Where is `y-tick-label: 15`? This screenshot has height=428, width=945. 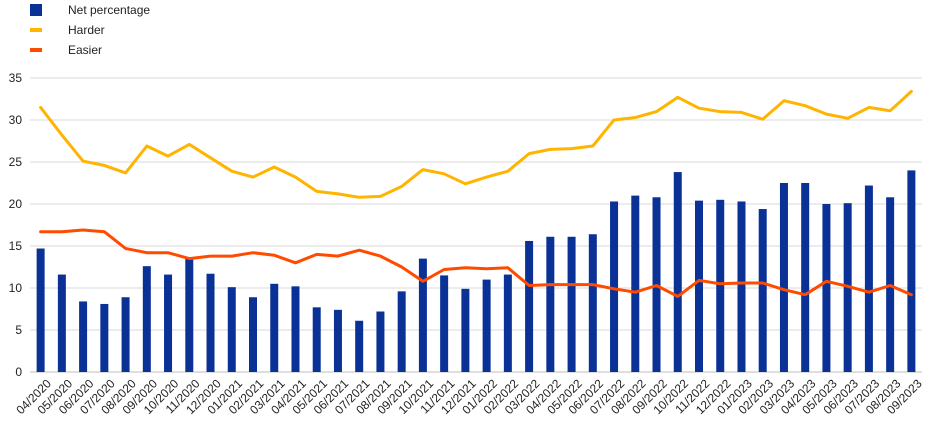
y-tick-label: 15 is located at coordinates (16, 246).